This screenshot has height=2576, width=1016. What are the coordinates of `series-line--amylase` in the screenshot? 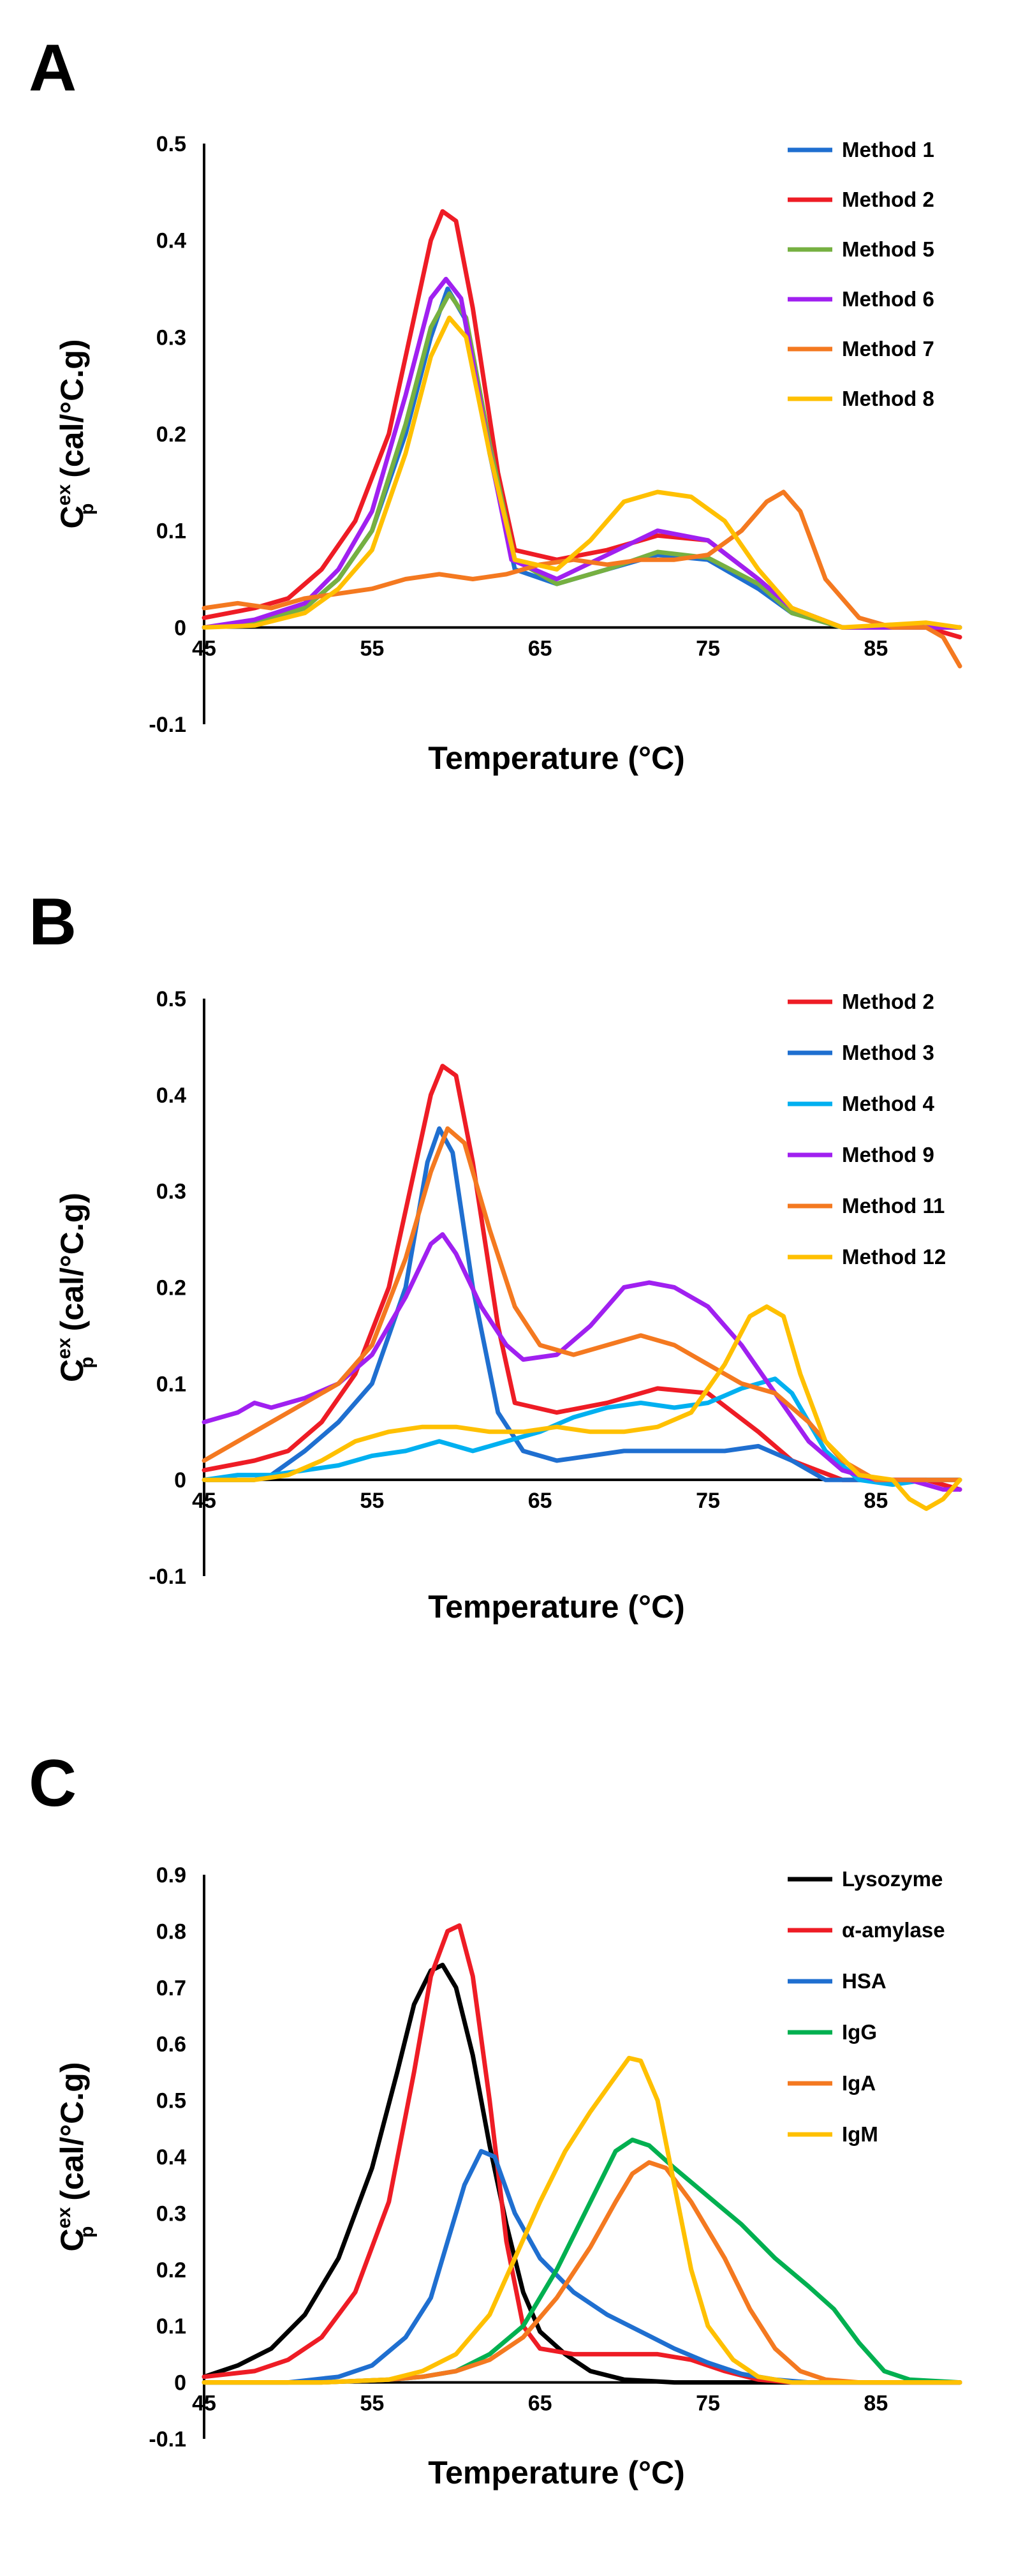 It's located at (582, 2154).